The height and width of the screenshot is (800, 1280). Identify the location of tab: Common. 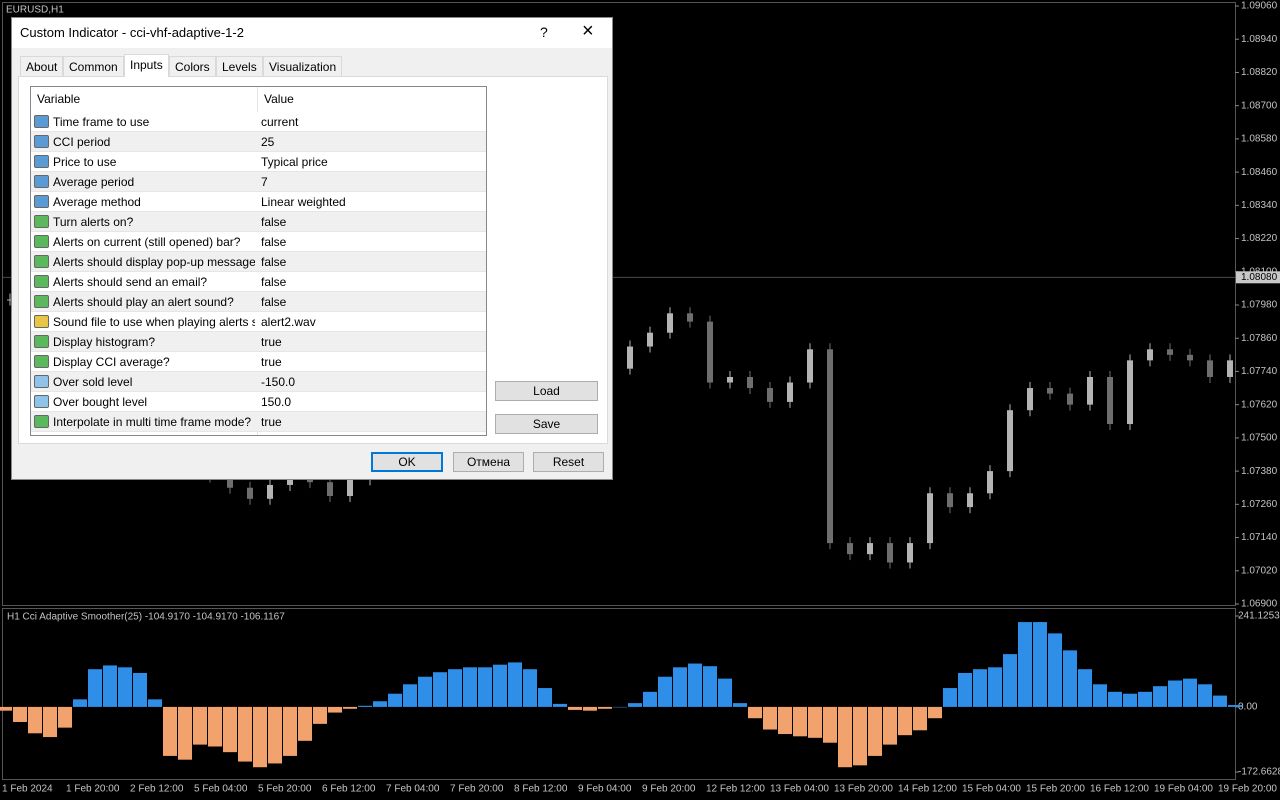
(93, 66).